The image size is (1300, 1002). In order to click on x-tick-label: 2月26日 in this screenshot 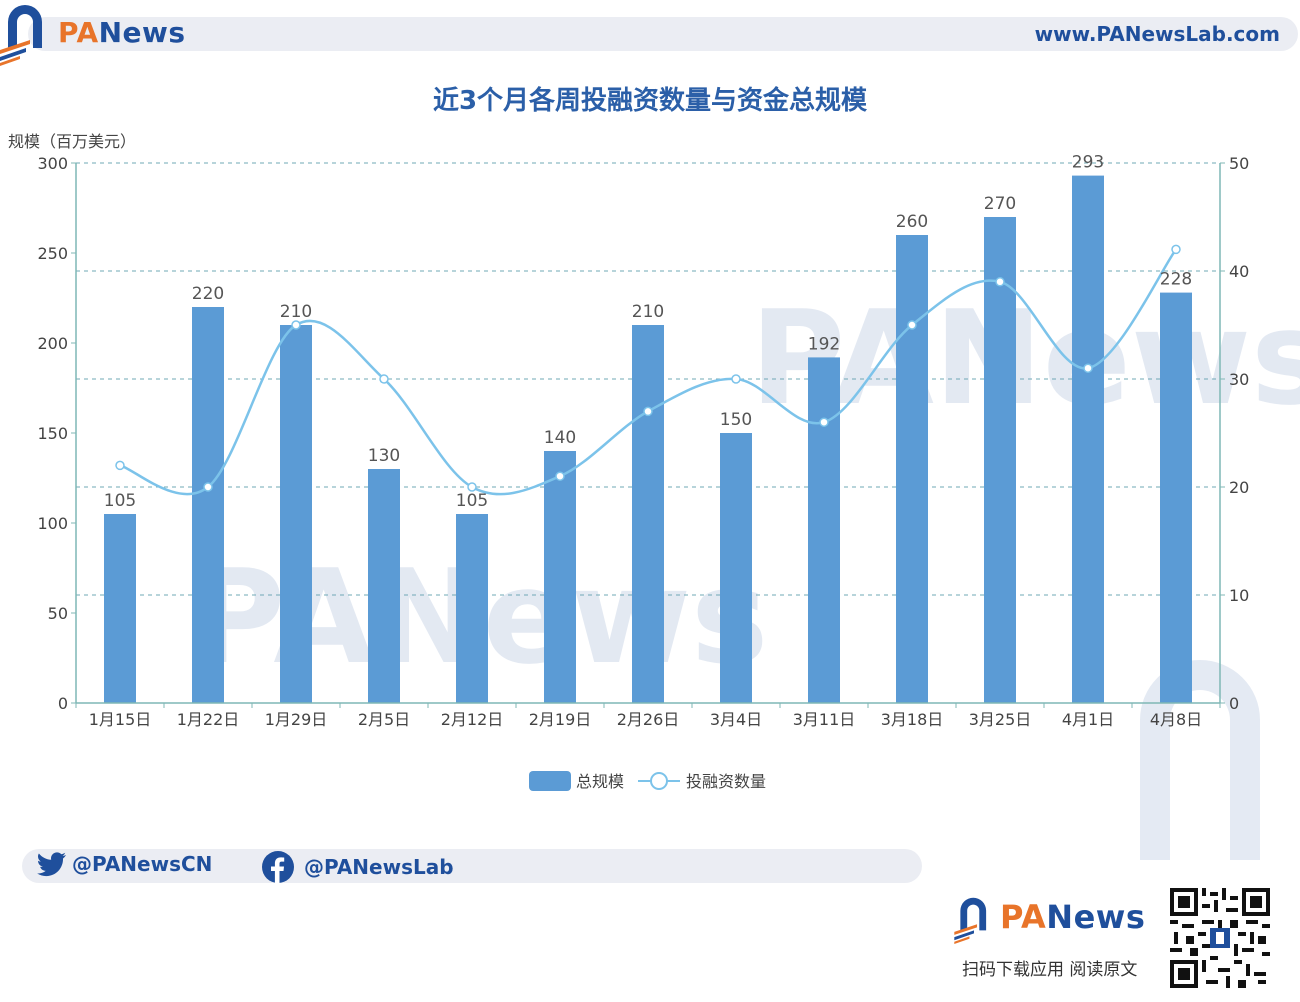, I will do `click(648, 719)`.